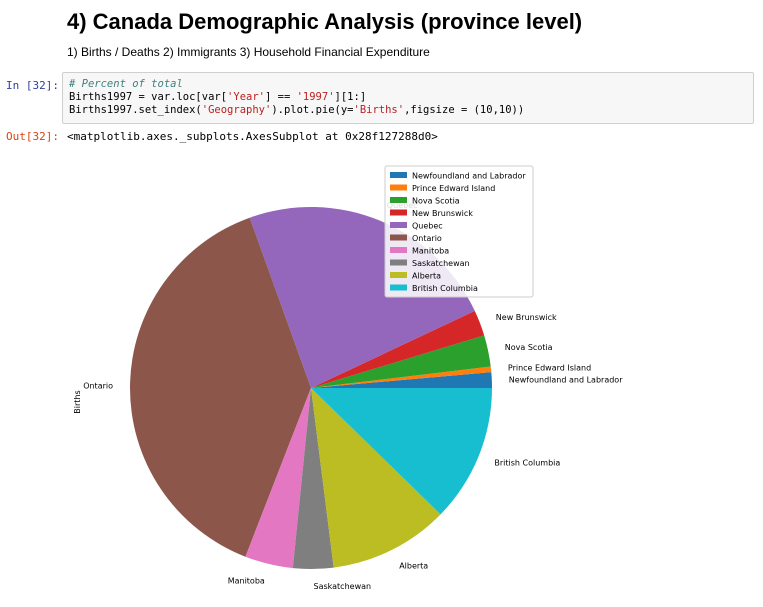 The width and height of the screenshot is (763, 607). I want to click on slice-label-british-columbia: British Columbia, so click(527, 463).